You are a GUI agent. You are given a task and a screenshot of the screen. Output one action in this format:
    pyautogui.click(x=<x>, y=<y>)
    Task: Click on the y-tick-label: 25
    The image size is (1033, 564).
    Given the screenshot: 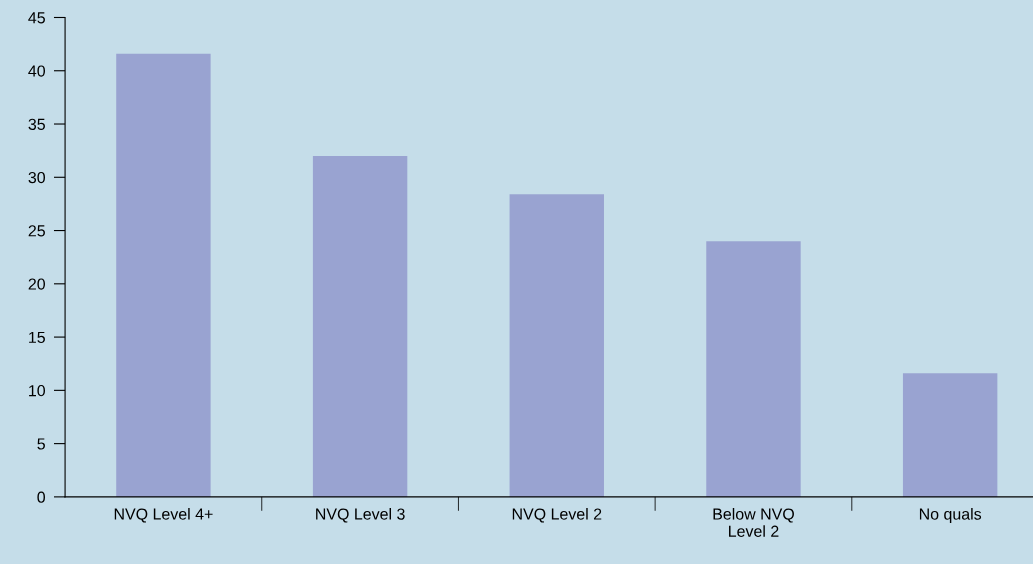 What is the action you would take?
    pyautogui.click(x=36, y=231)
    